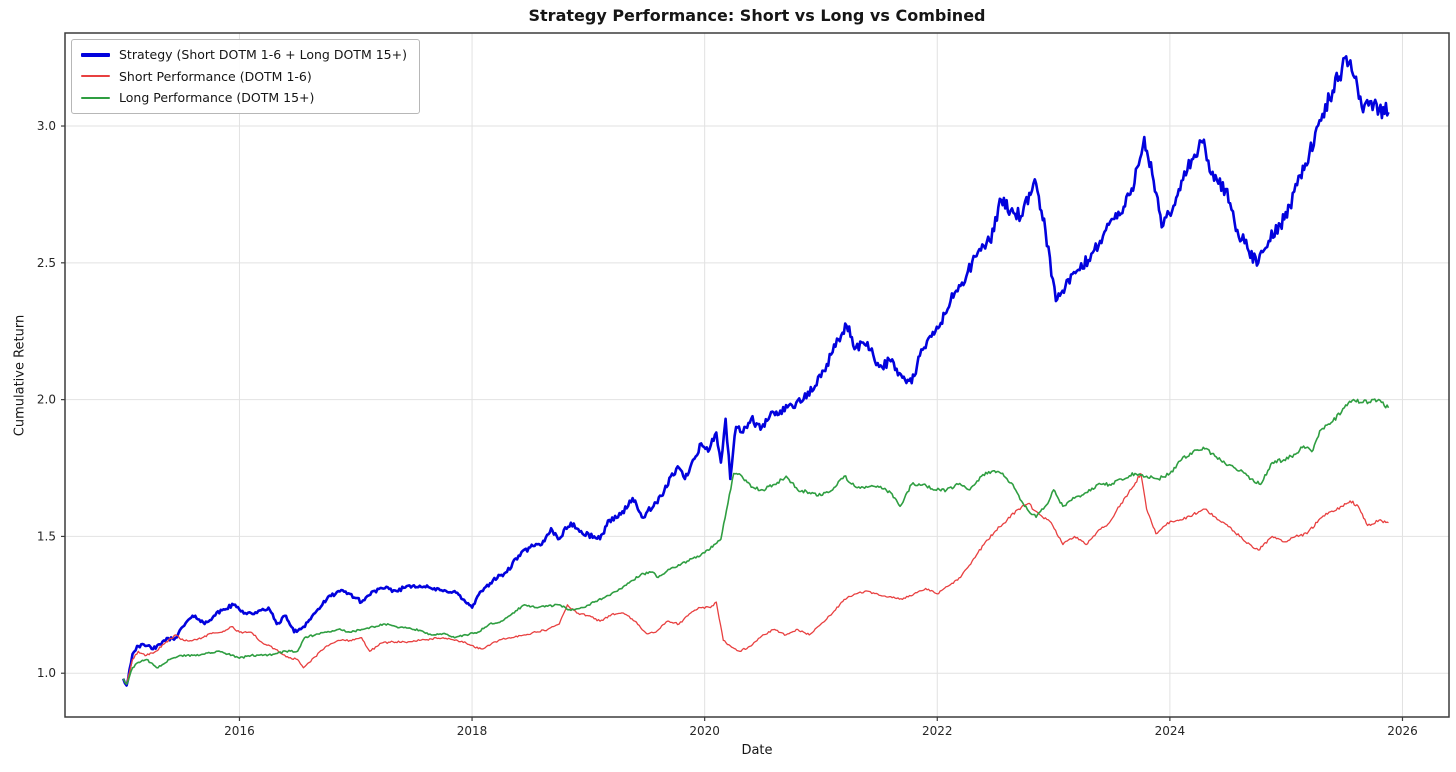 Image resolution: width=1456 pixels, height=772 pixels. What do you see at coordinates (937, 731) in the screenshot?
I see `x-tick-label: 2022` at bounding box center [937, 731].